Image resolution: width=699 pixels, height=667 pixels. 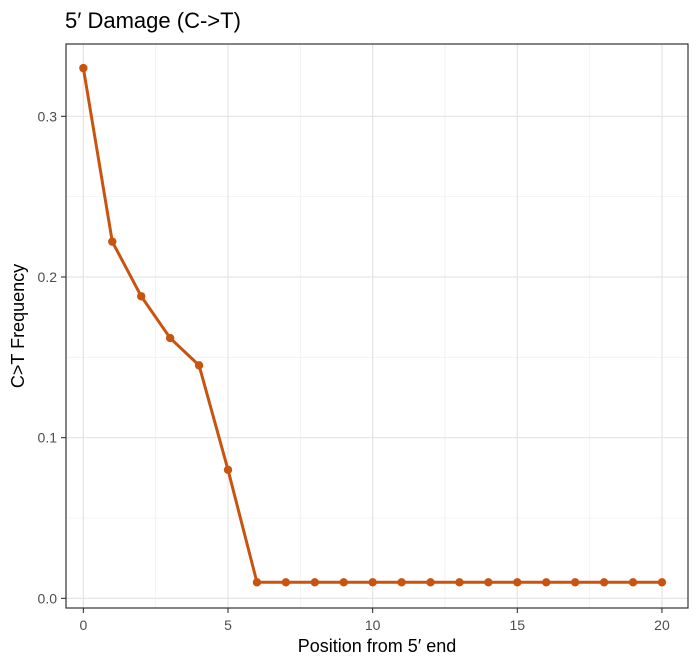 What do you see at coordinates (18, 326) in the screenshot?
I see `y-axis-title: C>T Frequency` at bounding box center [18, 326].